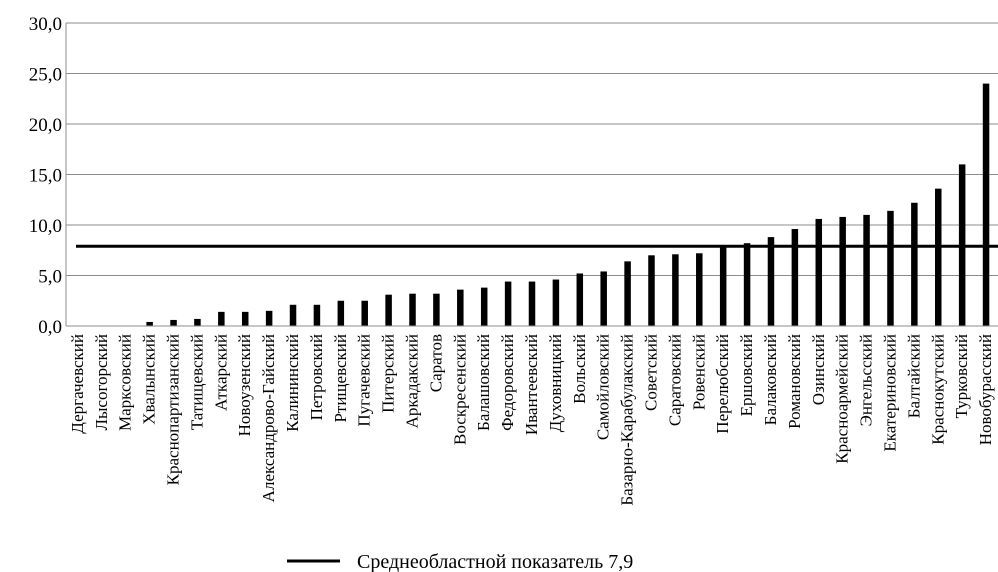 Image resolution: width=998 pixels, height=572 pixels. Describe the element at coordinates (45, 125) in the screenshot. I see `y-tick-label: 20,0` at that location.